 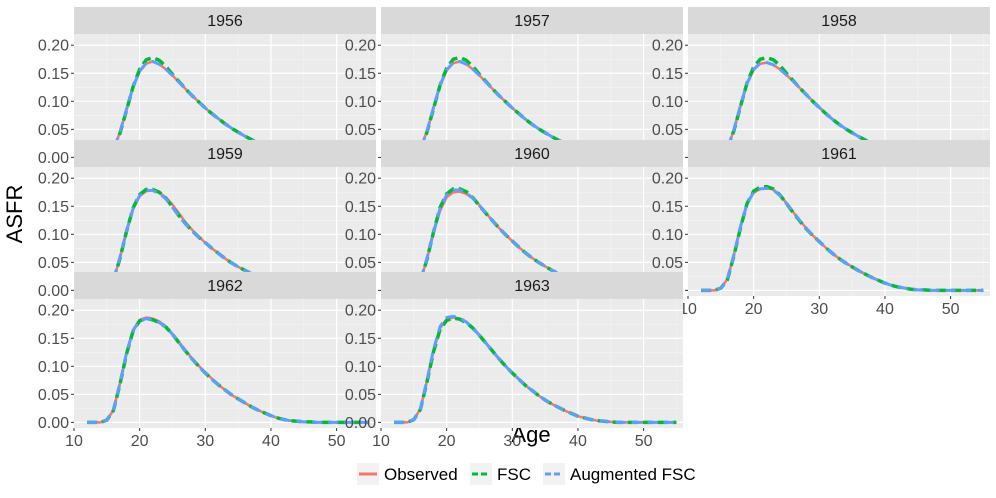 I want to click on facet-strip-label: 1960, so click(x=532, y=154).